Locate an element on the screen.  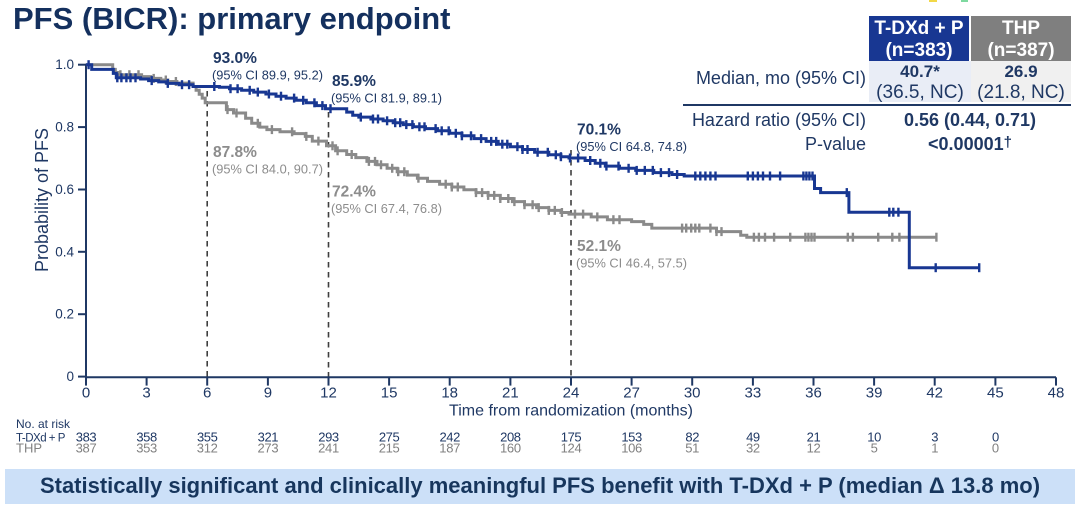
svg-text: 36 is located at coordinates (813, 393).